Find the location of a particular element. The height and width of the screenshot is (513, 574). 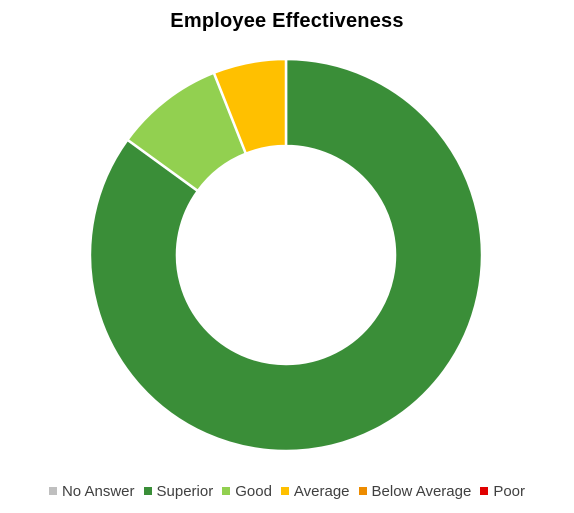

legend-label-good: Good is located at coordinates (253, 491).